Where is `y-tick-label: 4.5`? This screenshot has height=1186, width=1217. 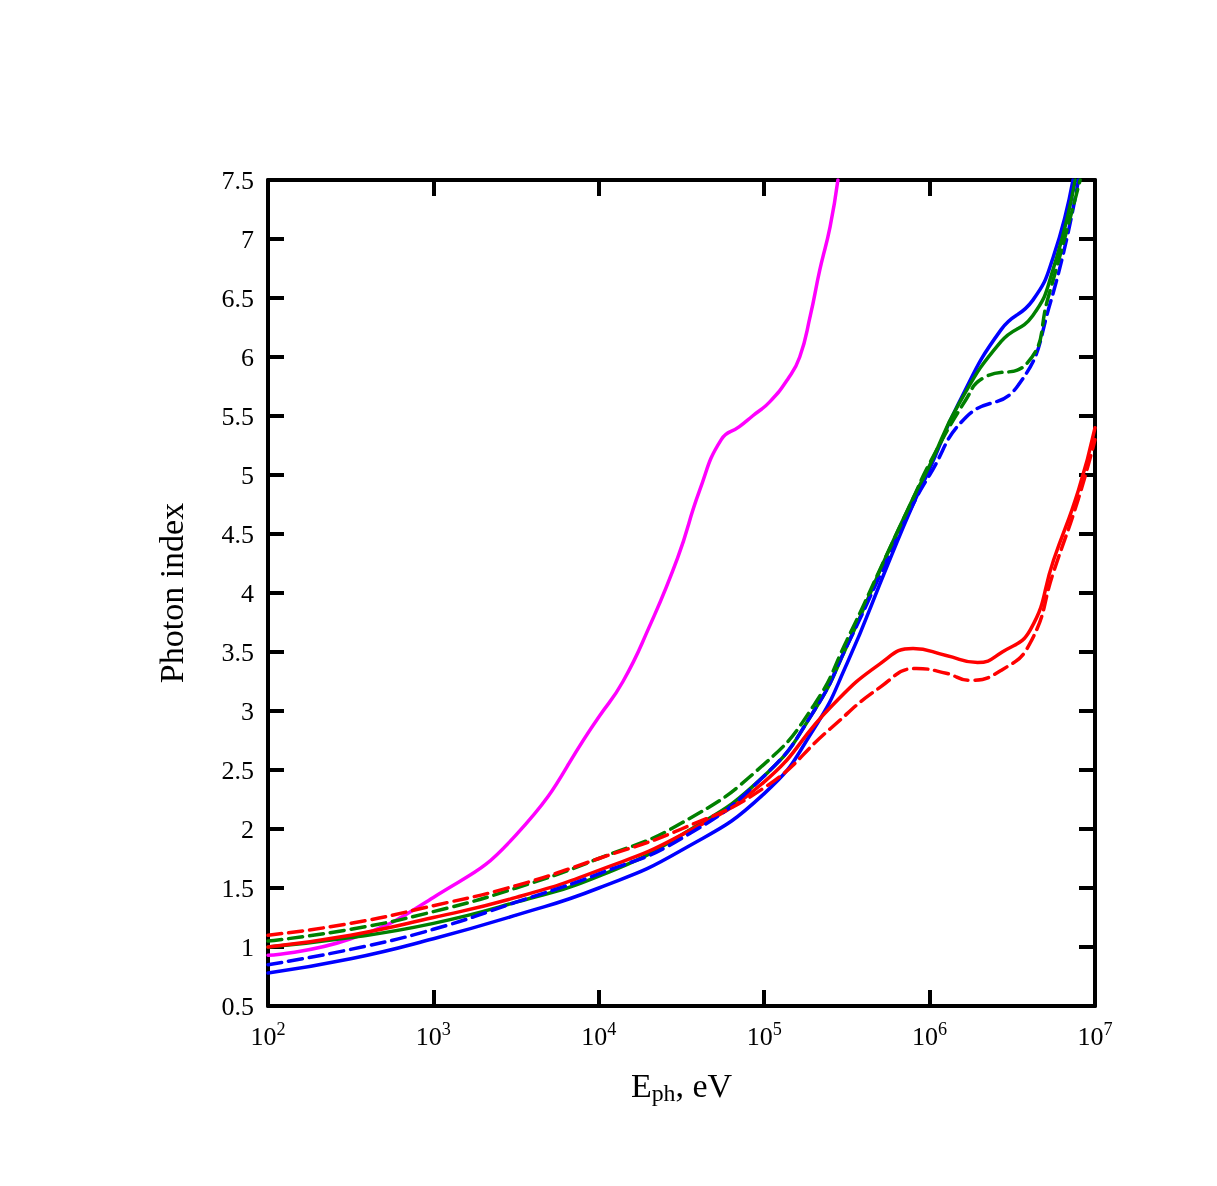
y-tick-label: 4.5 is located at coordinates (237, 534).